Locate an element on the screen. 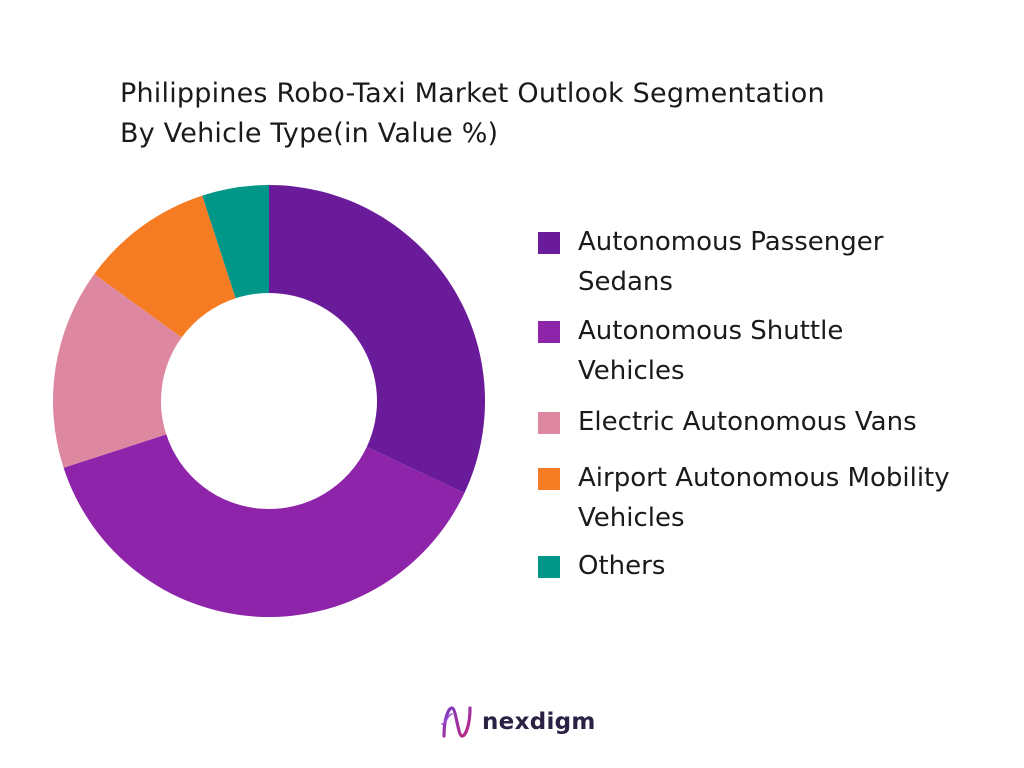 Image resolution: width=1024 pixels, height=768 pixels. legend-item-autonomous-shuttle-vehicles: Autonomous Shuttle Vehicles is located at coordinates (728, 351).